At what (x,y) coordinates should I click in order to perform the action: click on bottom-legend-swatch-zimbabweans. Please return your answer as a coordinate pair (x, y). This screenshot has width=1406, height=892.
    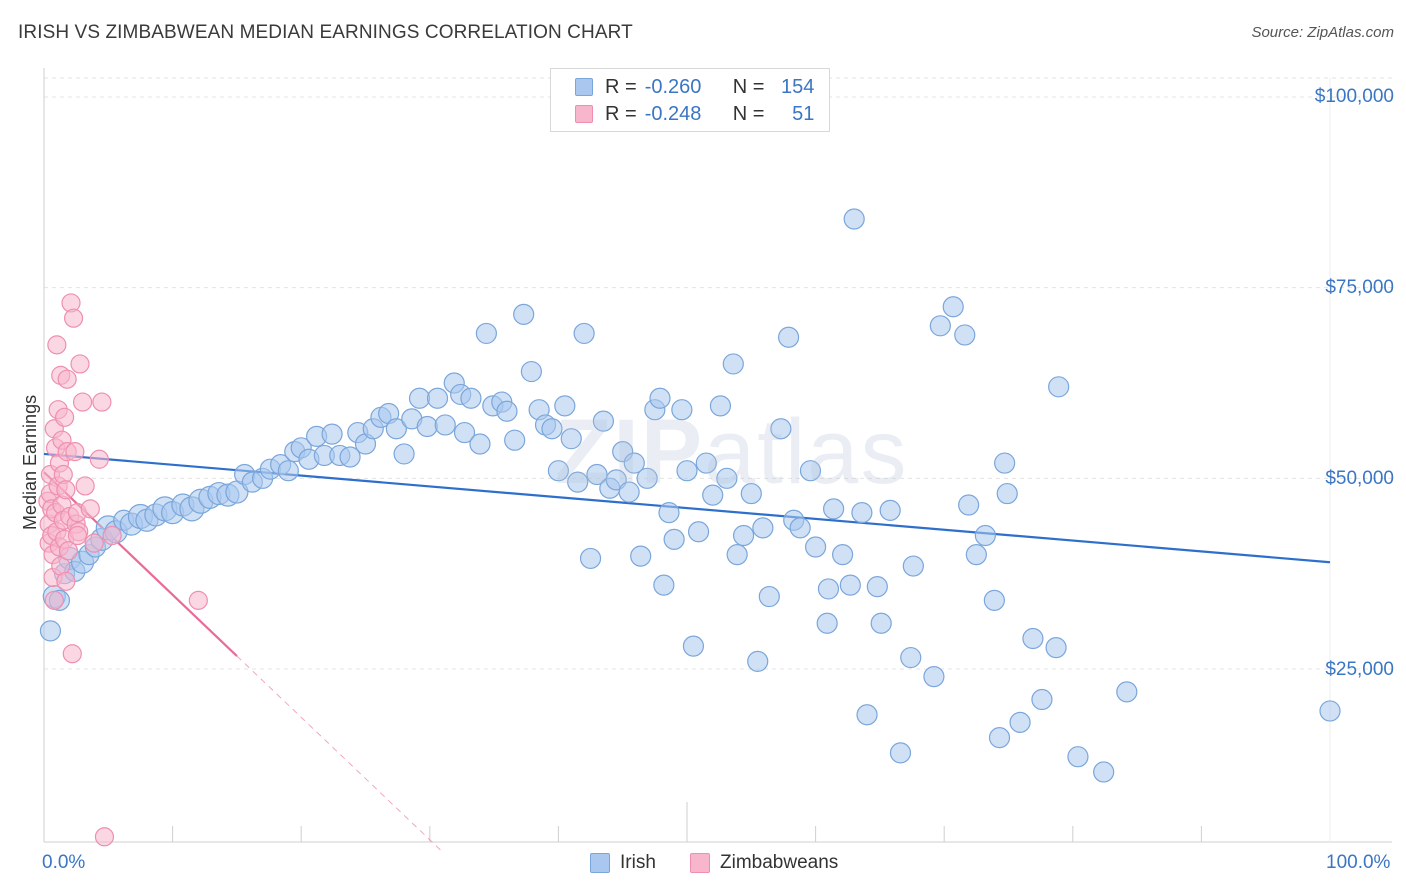
    Looking at the image, I should click on (700, 863).